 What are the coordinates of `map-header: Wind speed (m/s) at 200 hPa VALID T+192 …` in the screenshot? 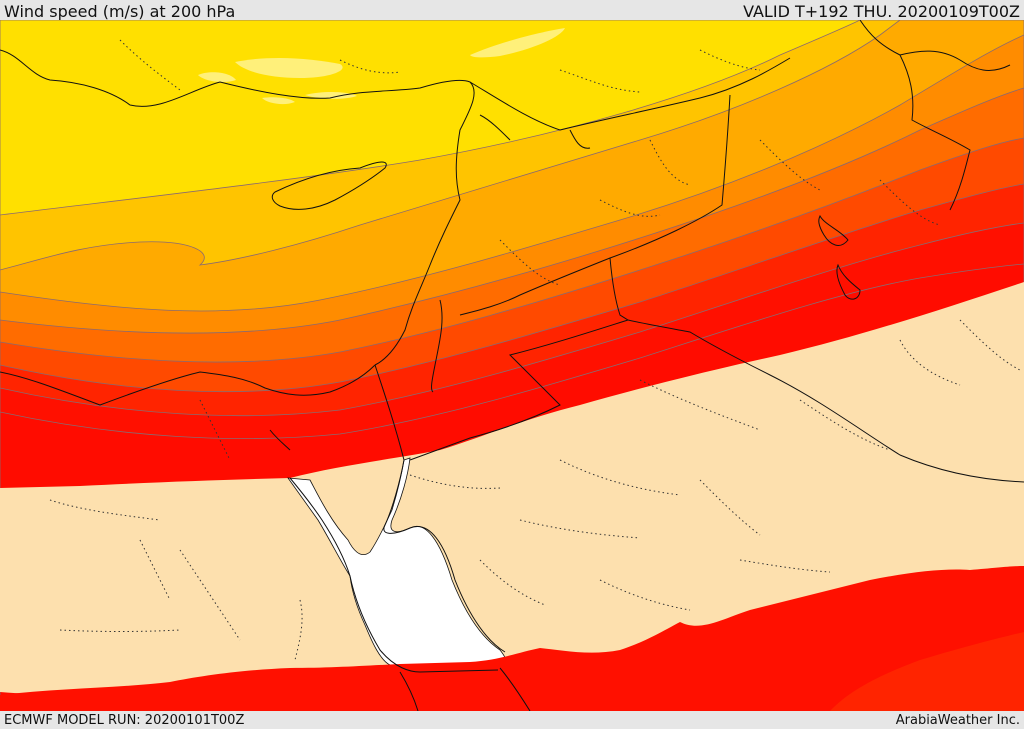 It's located at (512, 10).